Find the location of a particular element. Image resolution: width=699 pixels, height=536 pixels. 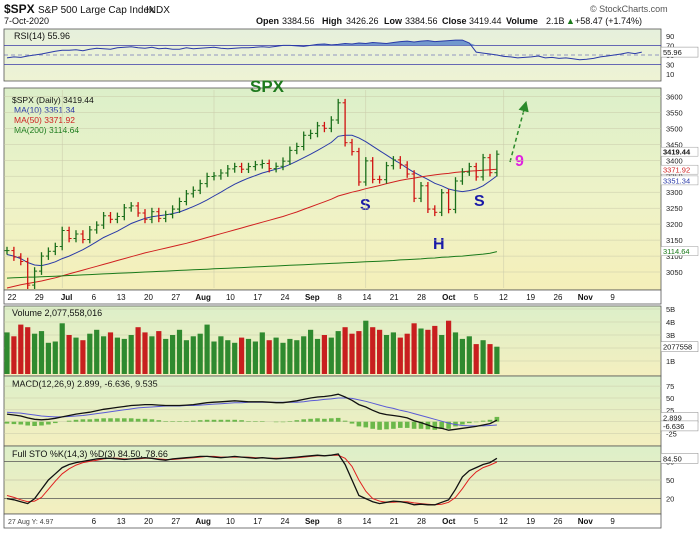

bottom-tick-label: 10 is located at coordinates (230, 521).